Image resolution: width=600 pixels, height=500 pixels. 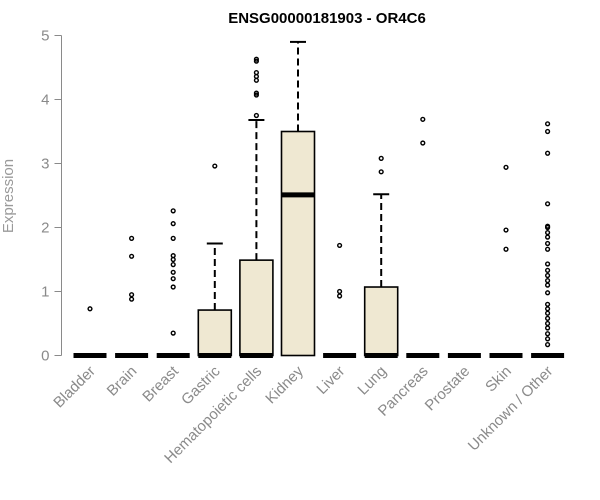 I want to click on box-unknown-other, so click(x=548, y=239).